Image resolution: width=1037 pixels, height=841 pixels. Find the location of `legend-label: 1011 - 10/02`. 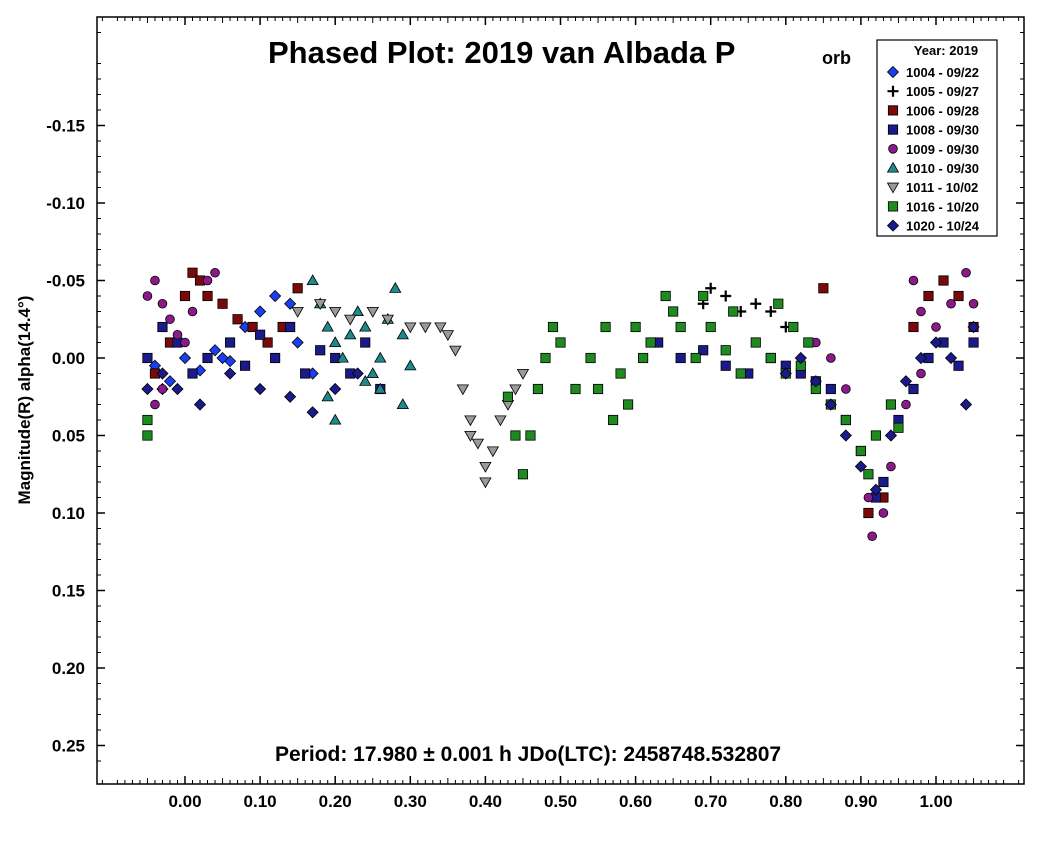

legend-label: 1011 - 10/02 is located at coordinates (942, 187).